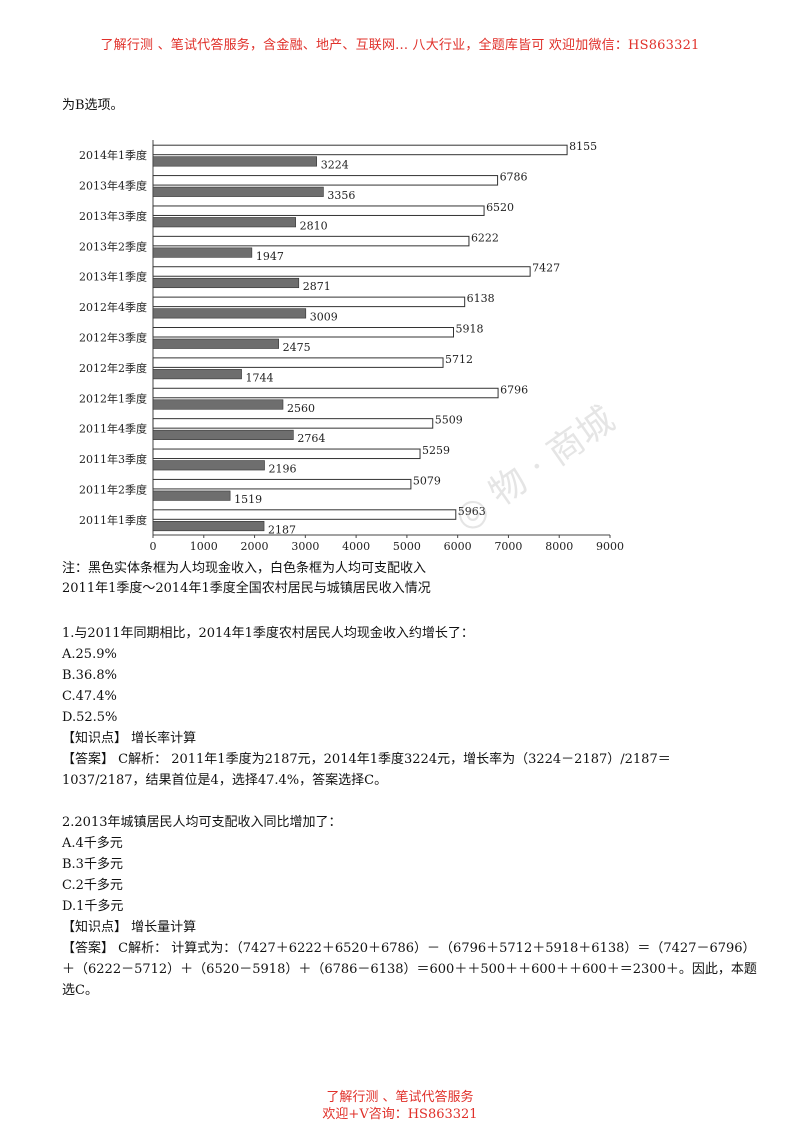  What do you see at coordinates (202, 822) in the screenshot?
I see `q2-question: 2.2013年城镇居民人均可支配收入同比增加了：` at bounding box center [202, 822].